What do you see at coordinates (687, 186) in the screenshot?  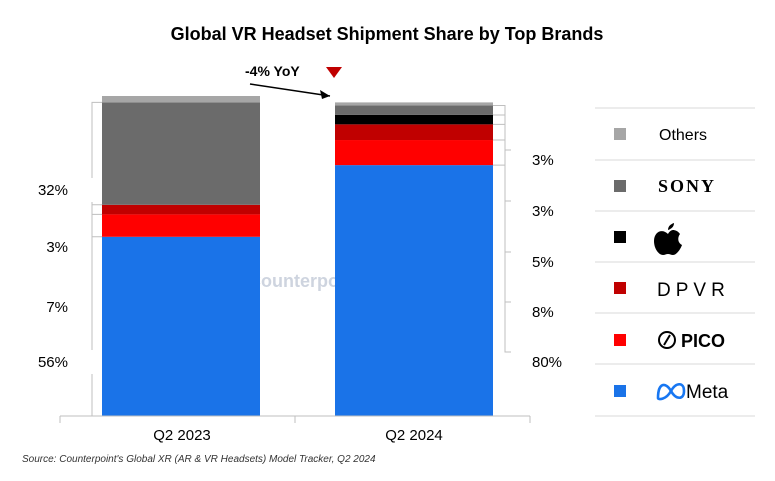 I see `sony-logo: SONY` at bounding box center [687, 186].